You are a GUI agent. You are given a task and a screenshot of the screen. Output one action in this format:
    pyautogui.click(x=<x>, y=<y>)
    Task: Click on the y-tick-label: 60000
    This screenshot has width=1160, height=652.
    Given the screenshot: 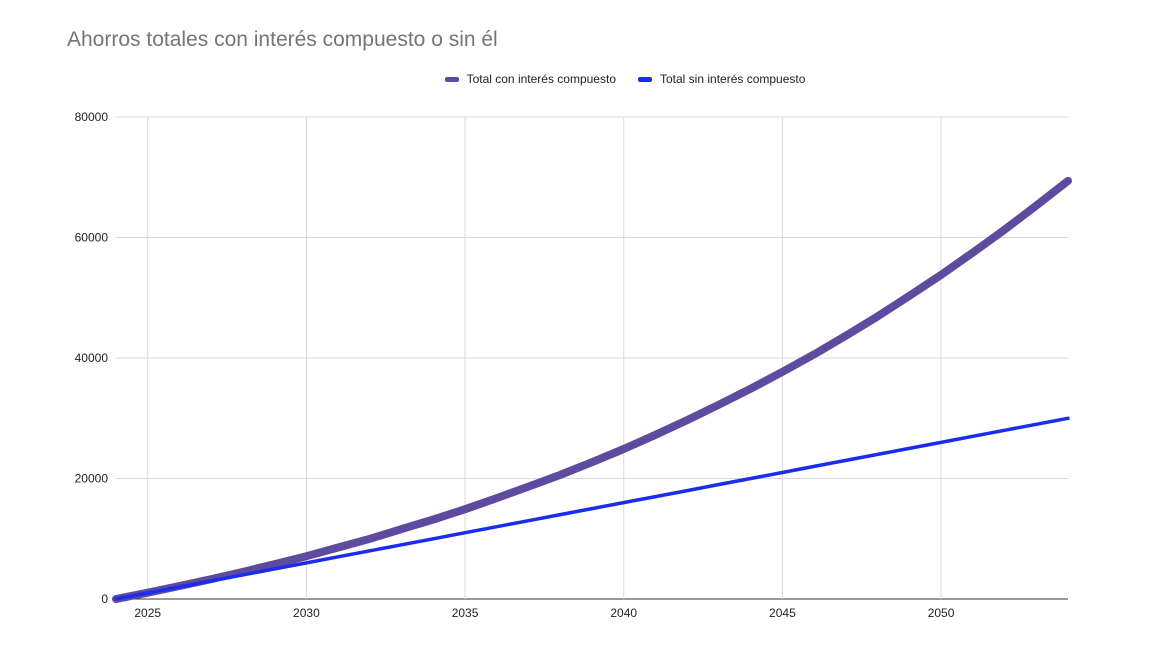 What is the action you would take?
    pyautogui.click(x=92, y=238)
    